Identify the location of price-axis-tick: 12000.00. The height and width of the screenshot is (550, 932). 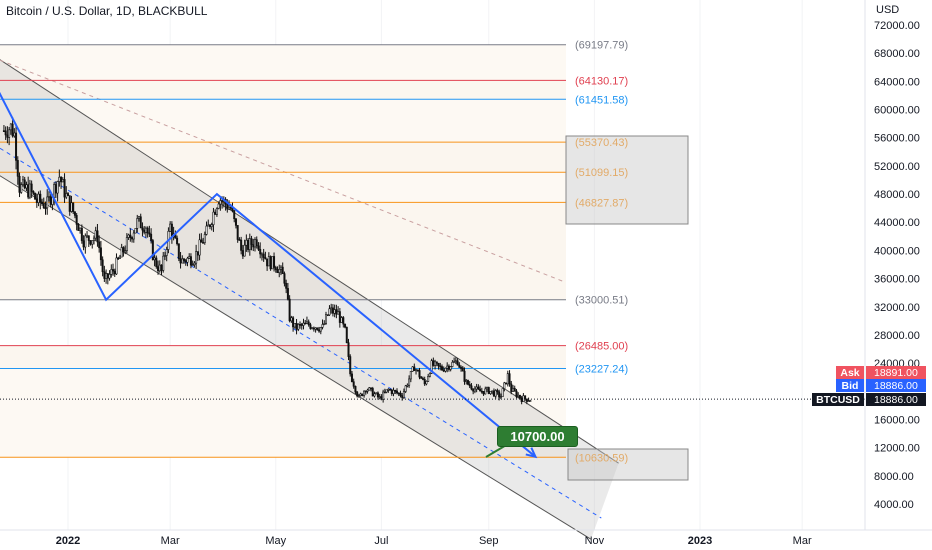
(897, 449).